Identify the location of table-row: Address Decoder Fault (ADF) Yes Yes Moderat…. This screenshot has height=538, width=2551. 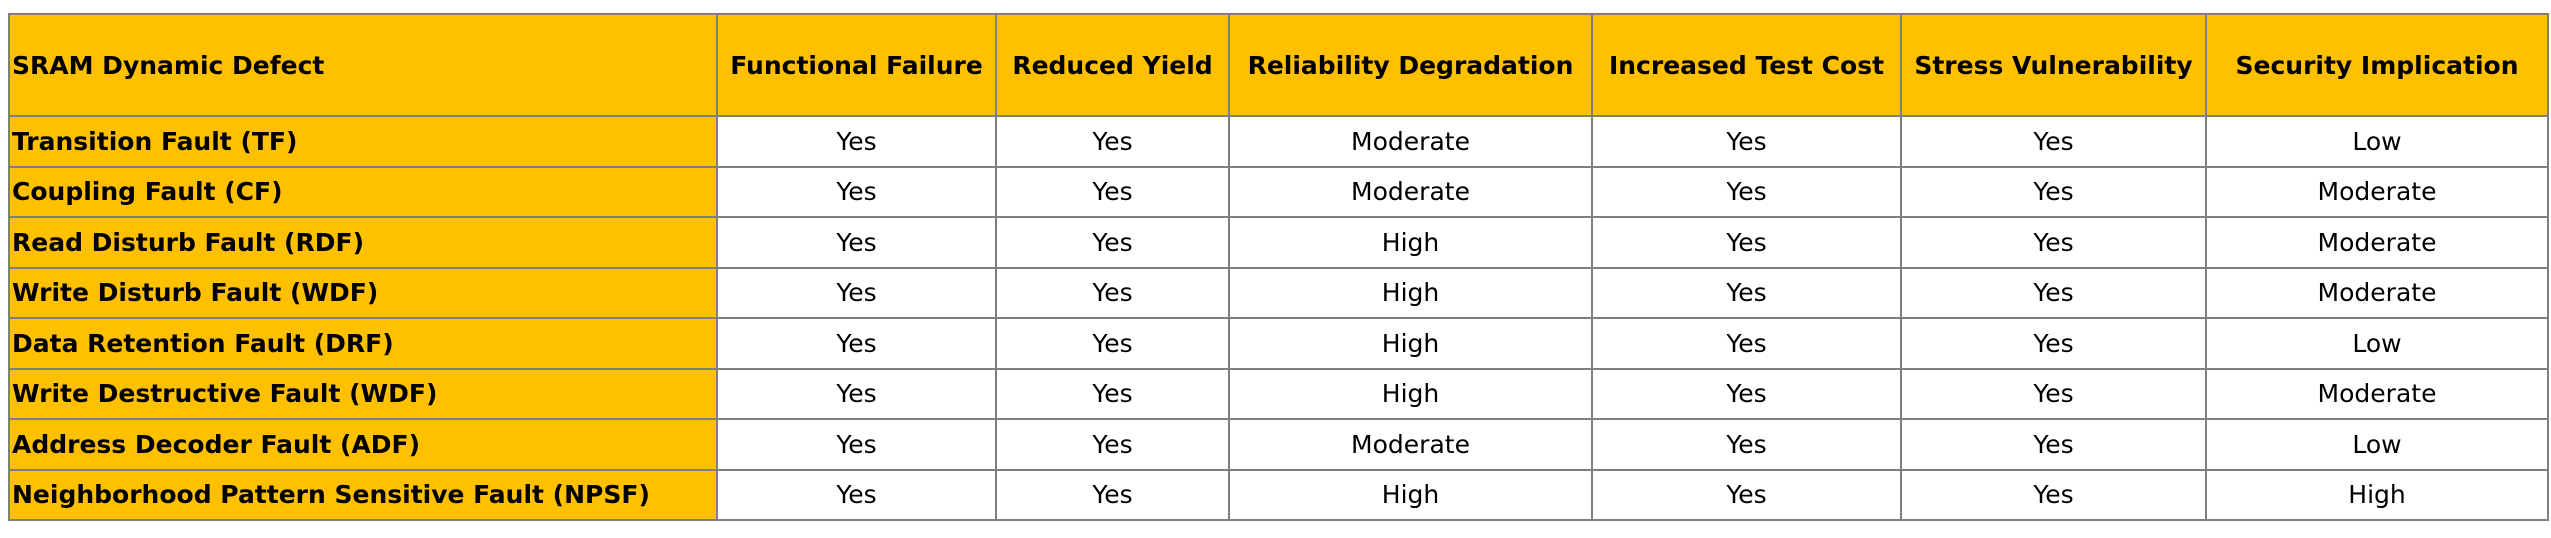
(1278, 444).